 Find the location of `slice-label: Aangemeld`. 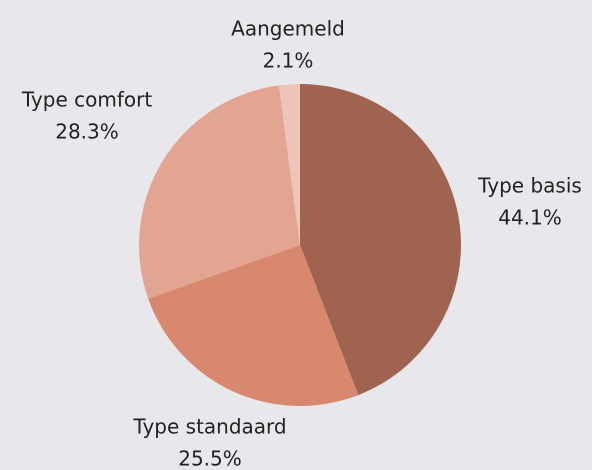

slice-label: Aangemeld is located at coordinates (288, 29).